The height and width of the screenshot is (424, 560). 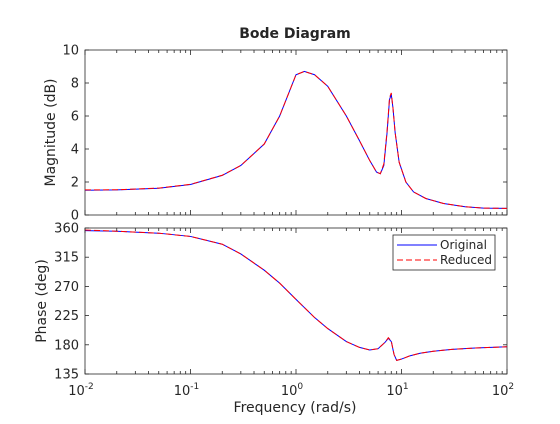 I want to click on x-tick-label: 10⁻², so click(x=81, y=390).